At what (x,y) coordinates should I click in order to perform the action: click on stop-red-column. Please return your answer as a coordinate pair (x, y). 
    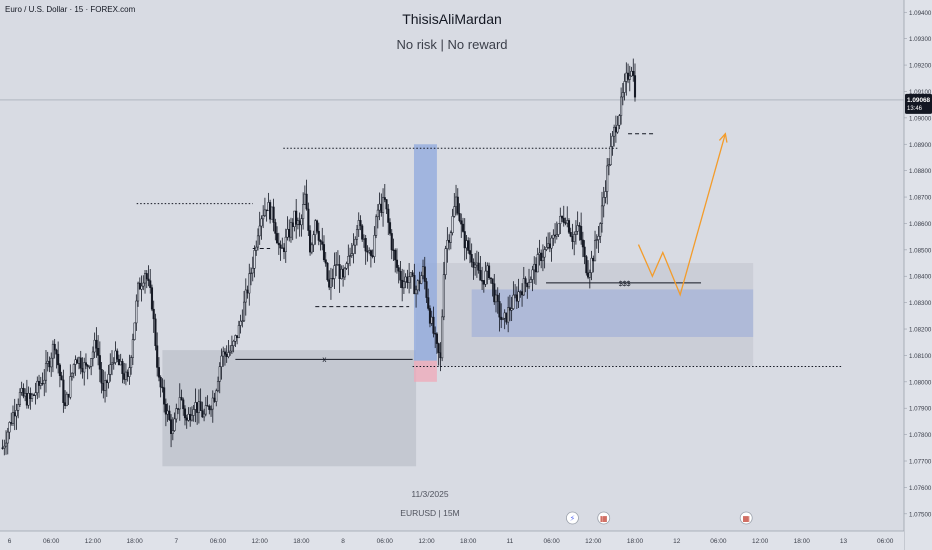
    Looking at the image, I should click on (425, 371).